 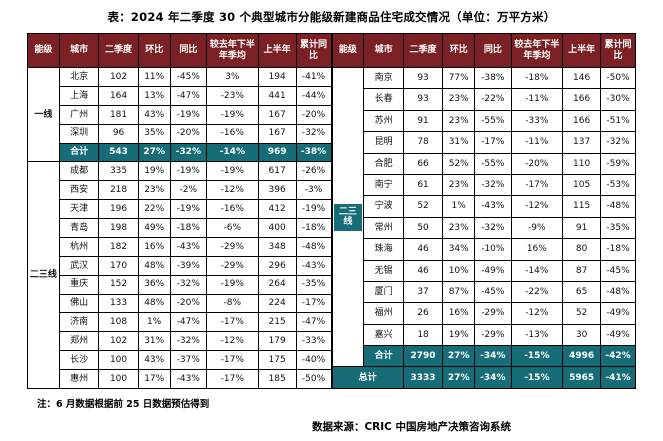 I want to click on value-cell: -2%, so click(x=188, y=190).